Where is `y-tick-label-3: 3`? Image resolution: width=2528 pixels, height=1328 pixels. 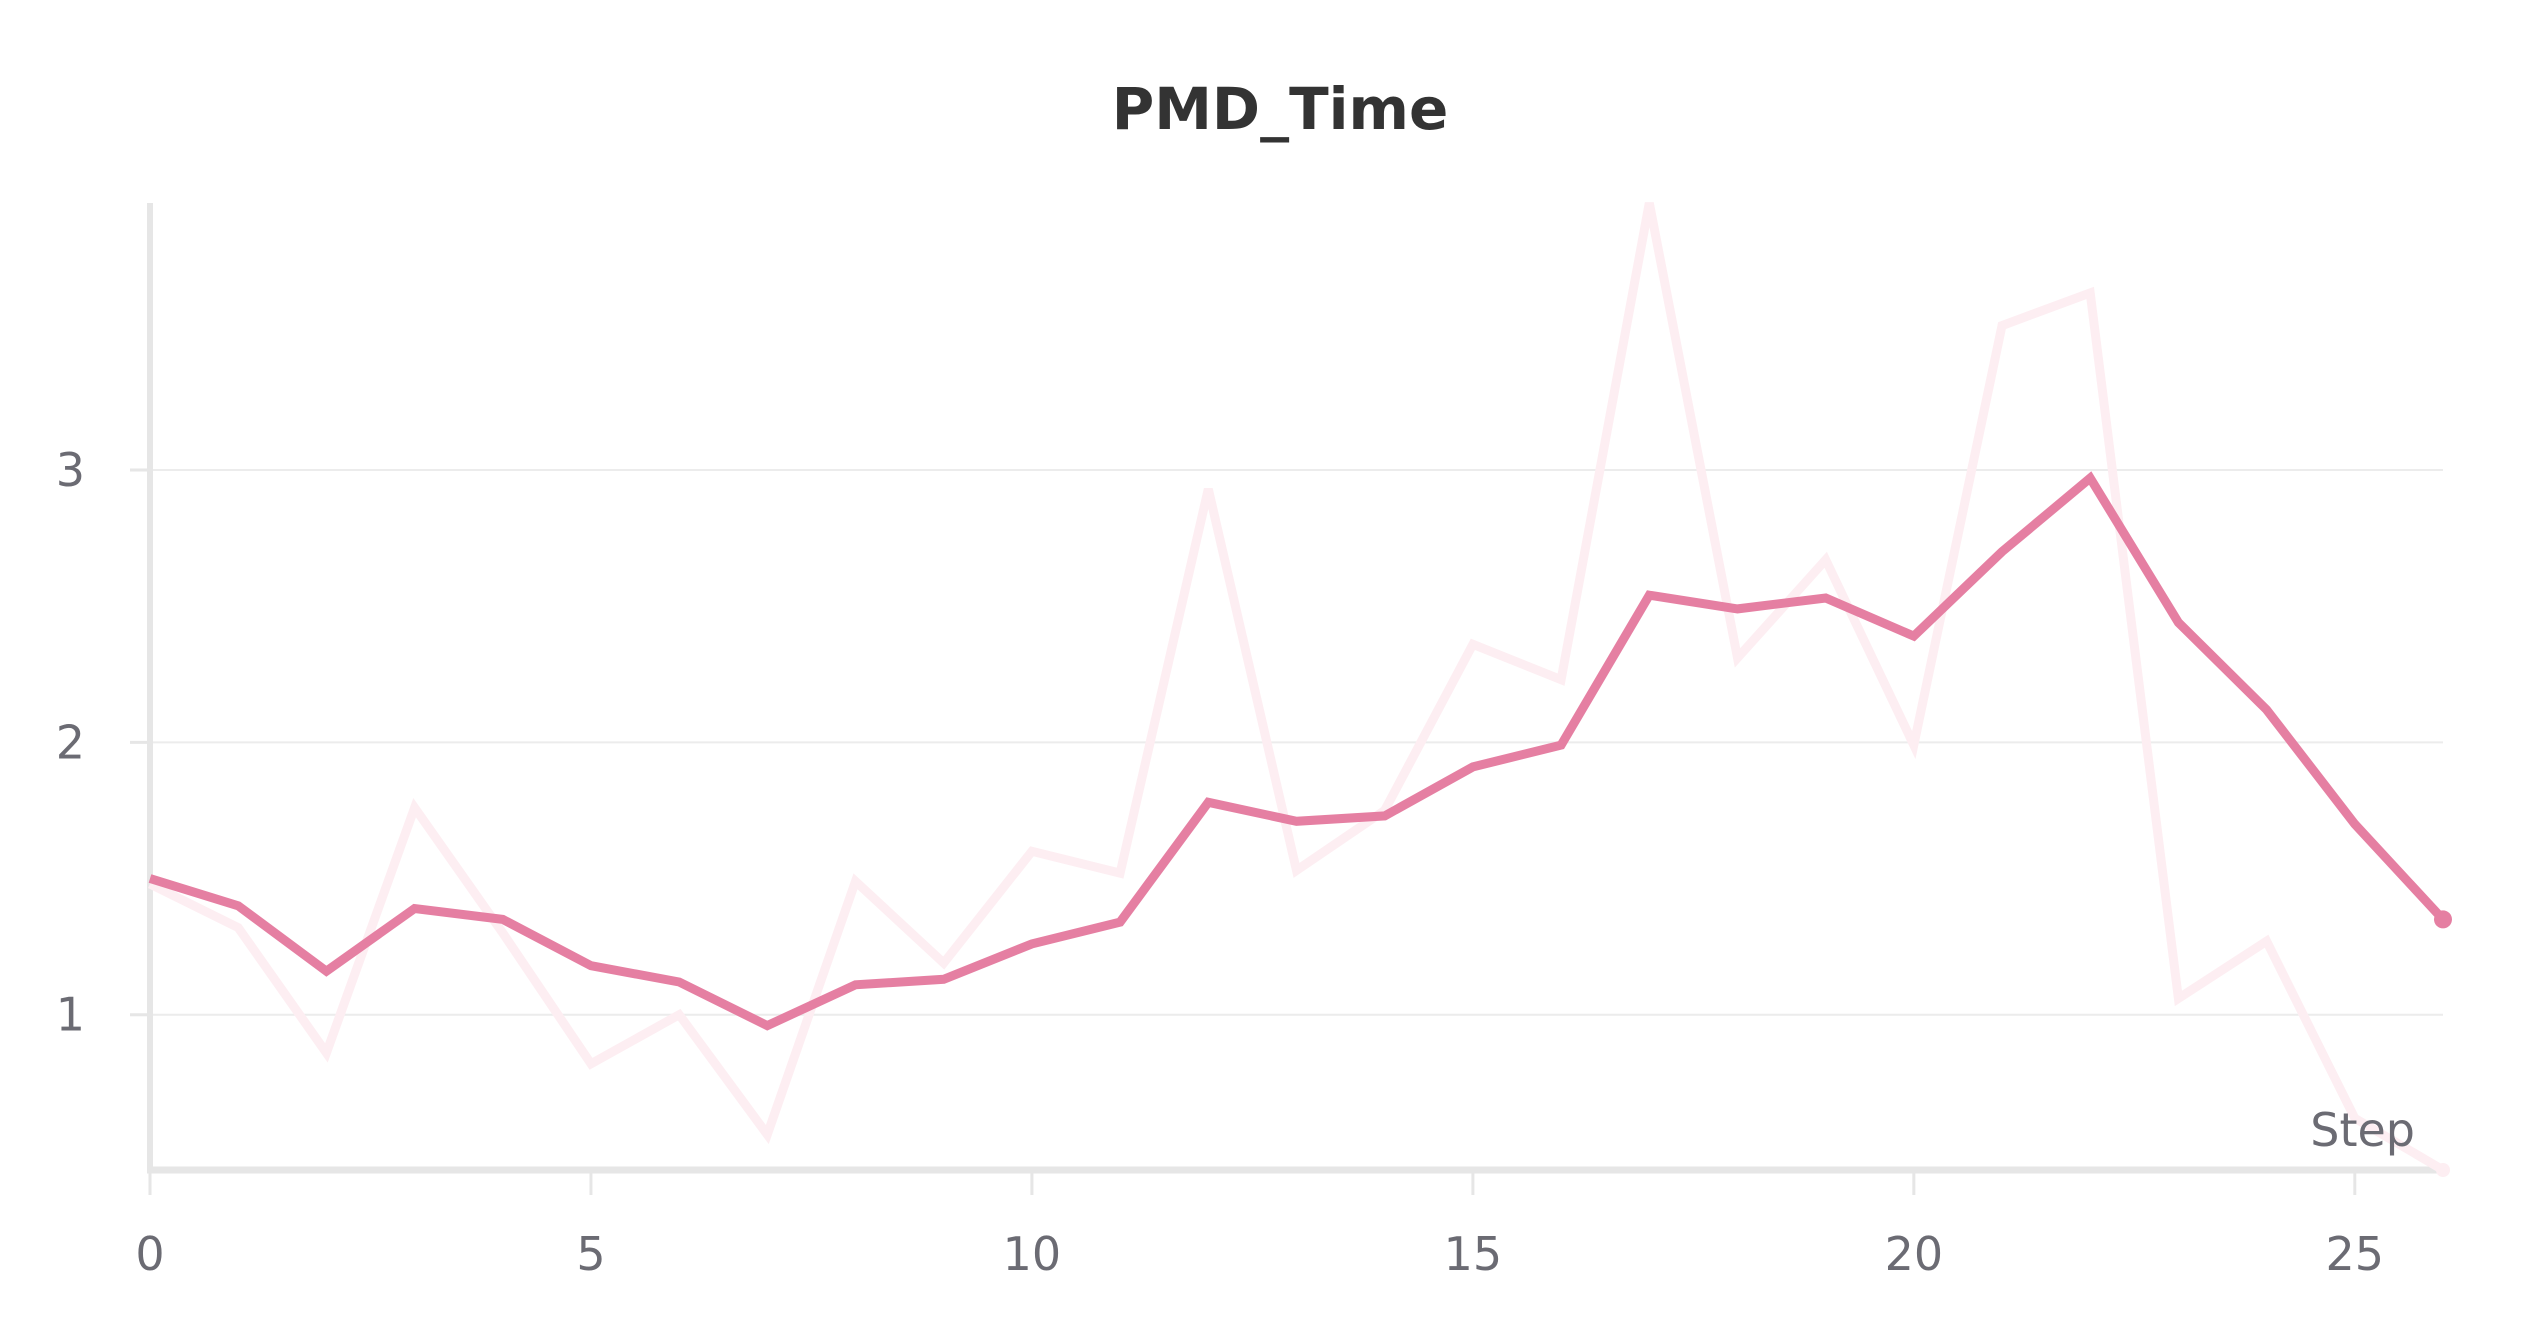 y-tick-label-3: 3 is located at coordinates (70, 470).